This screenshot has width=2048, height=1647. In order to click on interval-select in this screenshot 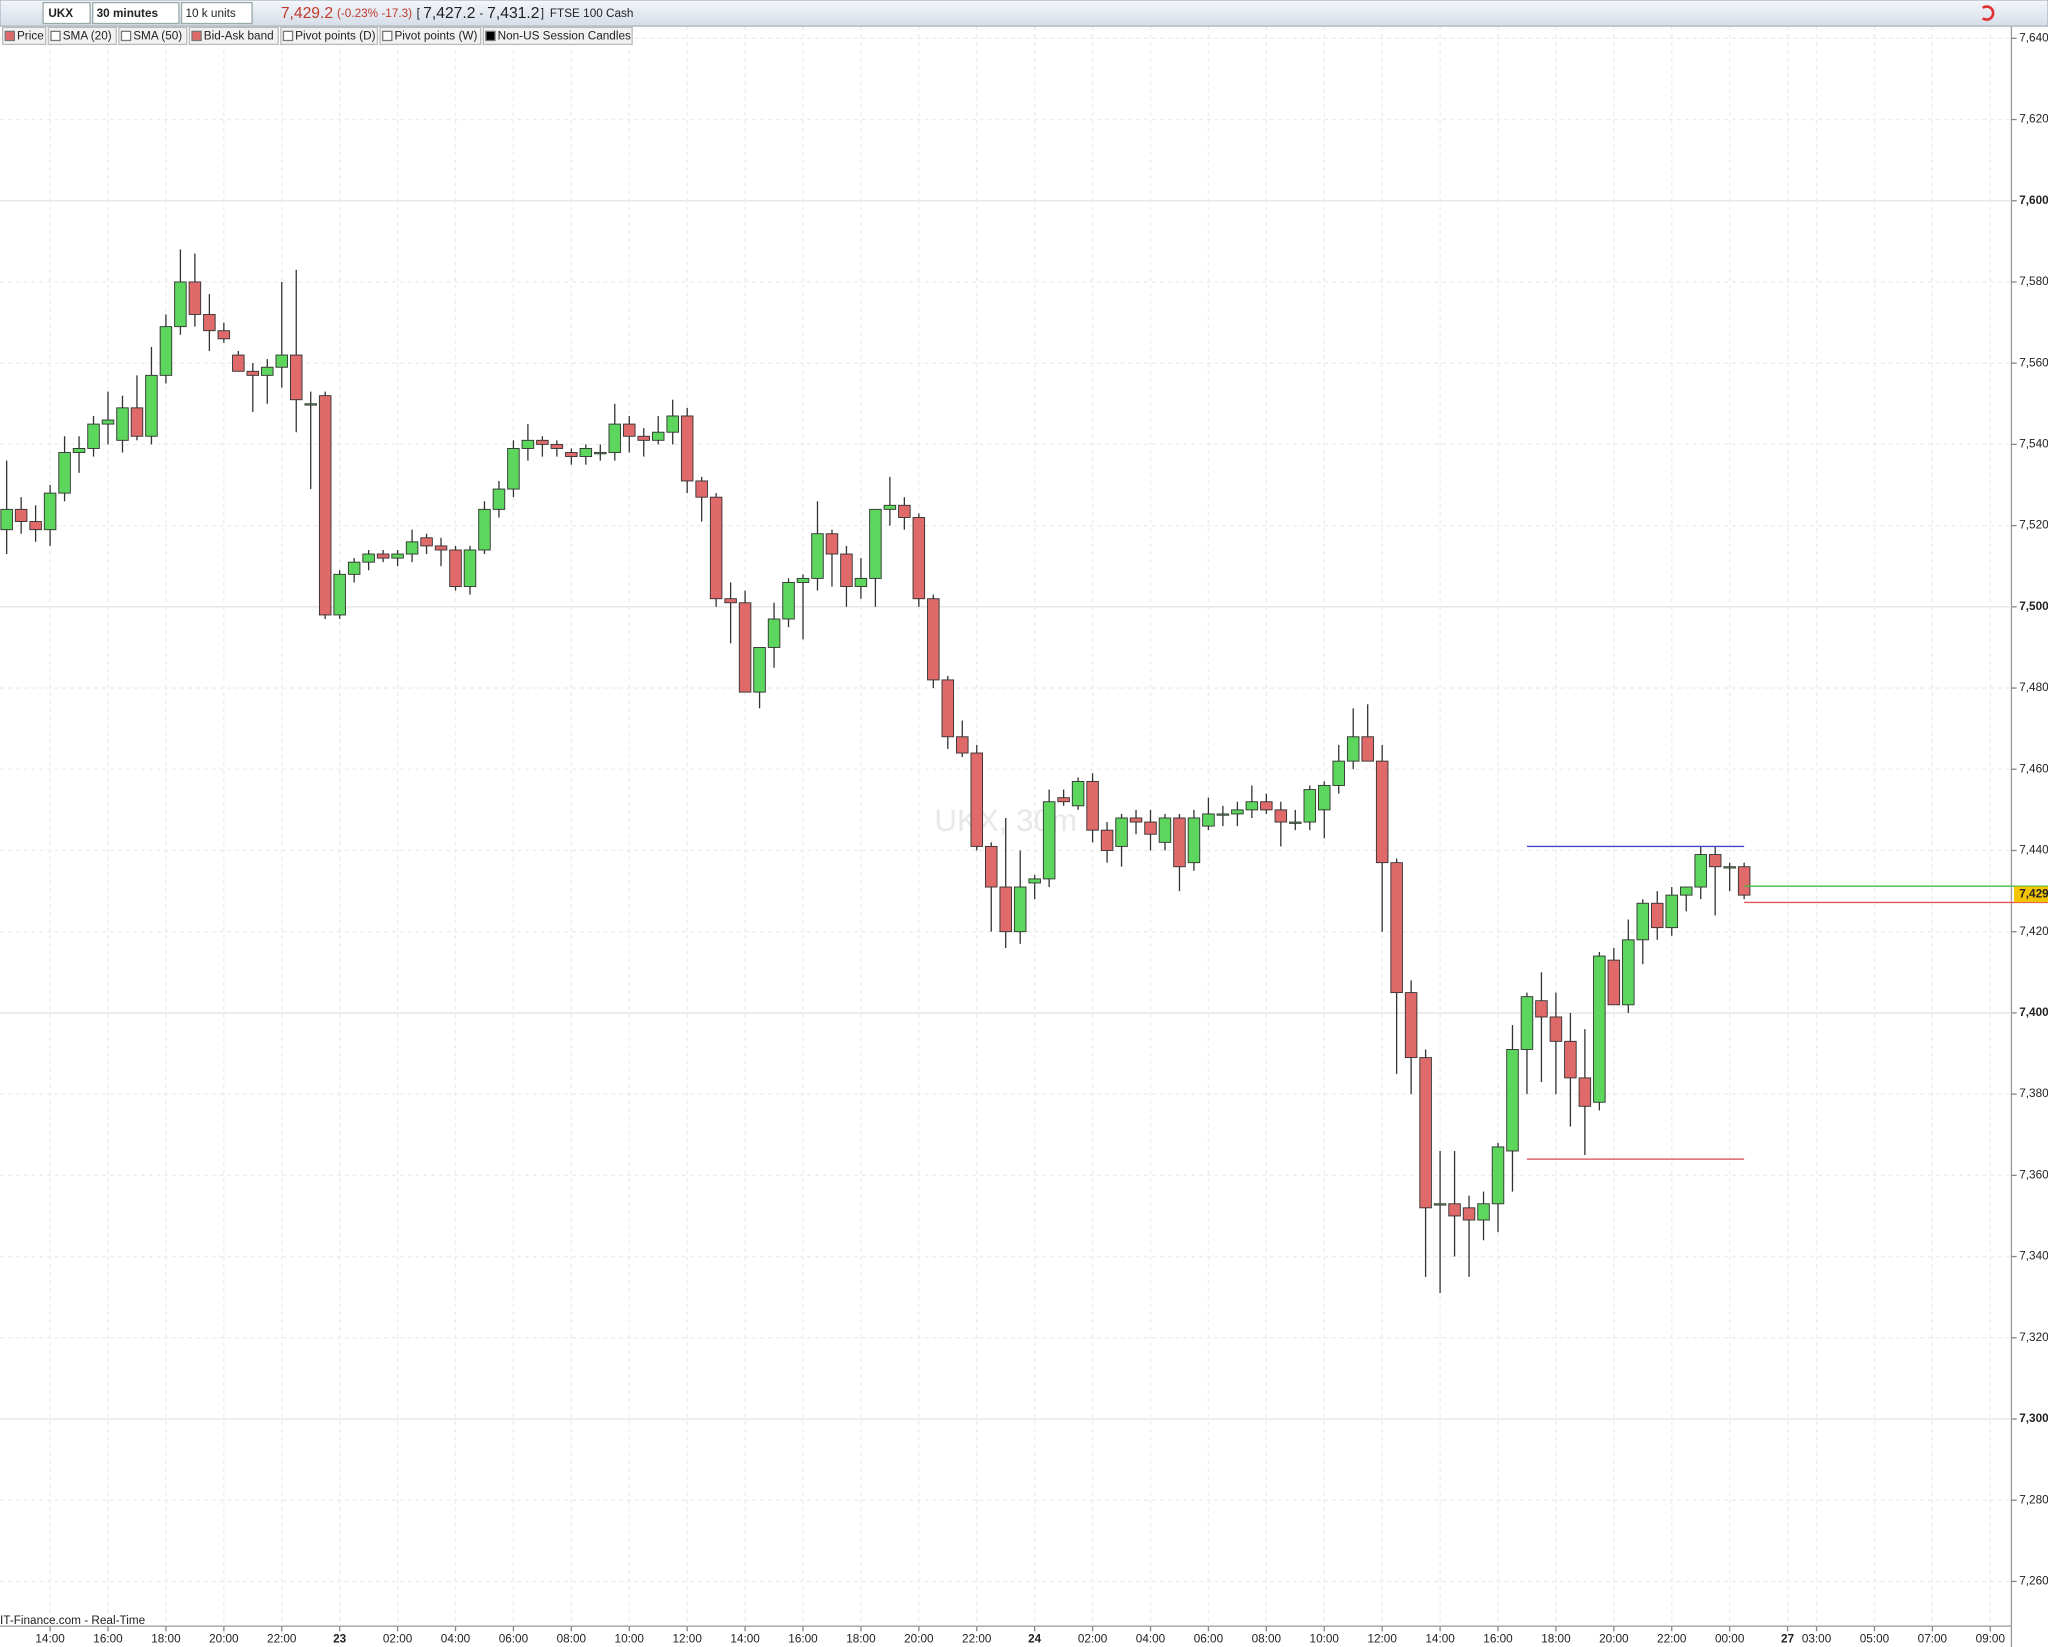, I will do `click(136, 13)`.